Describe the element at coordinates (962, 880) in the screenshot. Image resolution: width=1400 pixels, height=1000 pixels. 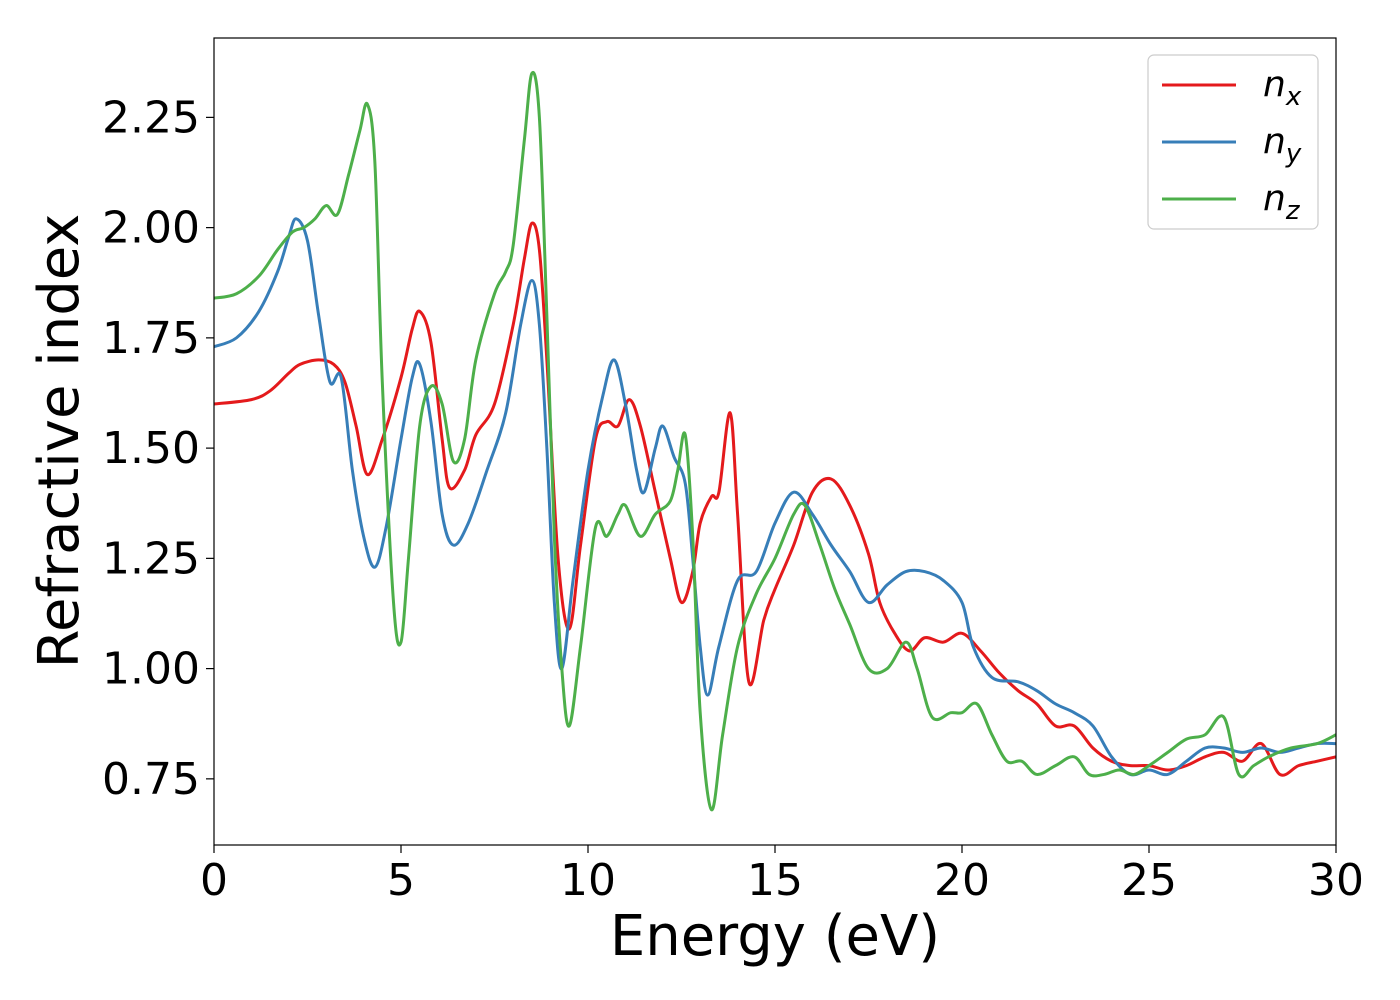
I see `x-tick-label: 20` at that location.